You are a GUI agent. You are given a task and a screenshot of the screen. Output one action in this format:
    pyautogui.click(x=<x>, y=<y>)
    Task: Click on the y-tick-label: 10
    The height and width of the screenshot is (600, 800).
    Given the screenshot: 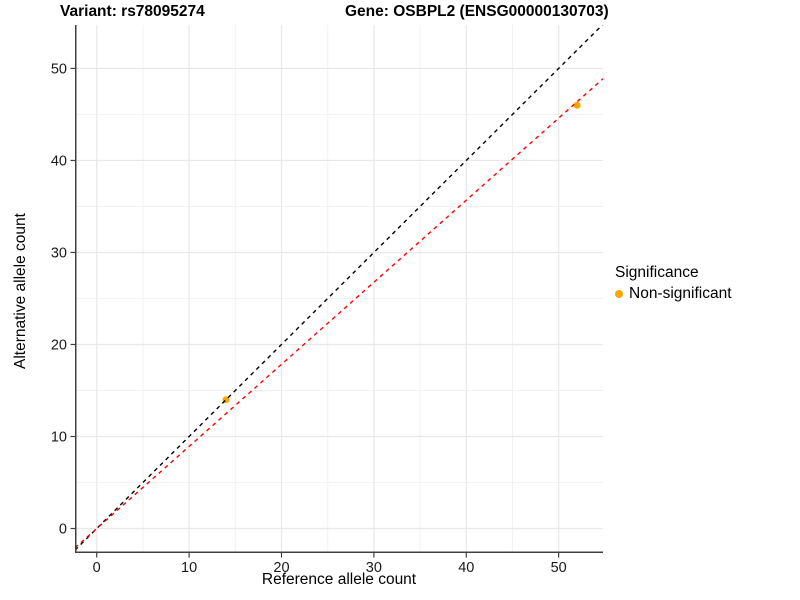 What is the action you would take?
    pyautogui.click(x=59, y=438)
    